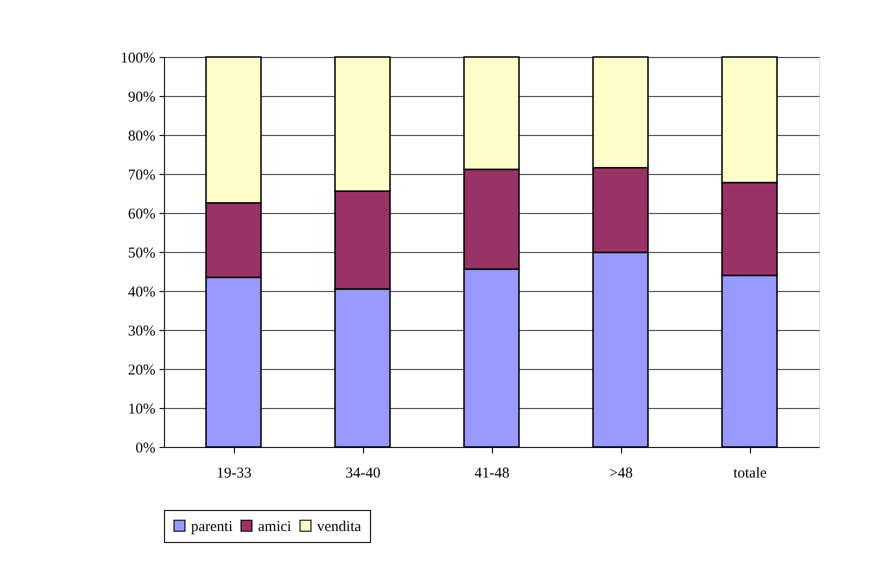 The height and width of the screenshot is (580, 873). I want to click on y-tick-label: 30%, so click(142, 332).